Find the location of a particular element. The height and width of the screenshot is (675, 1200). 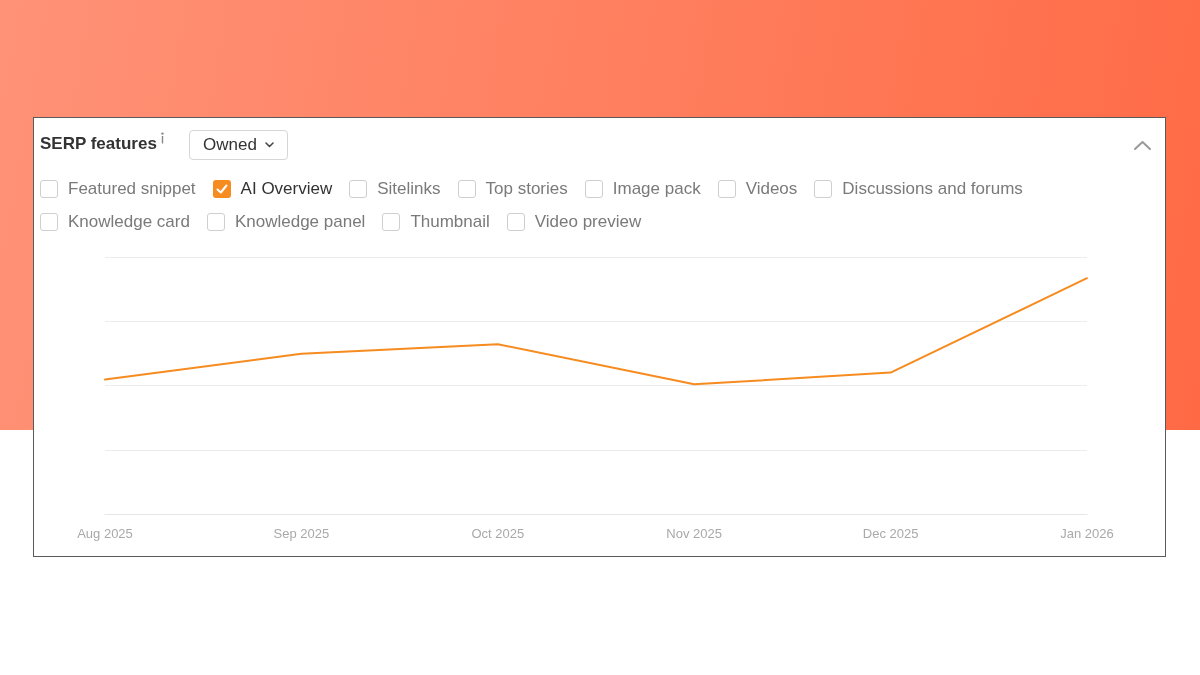

text: Featured snippet is located at coordinates (132, 188).